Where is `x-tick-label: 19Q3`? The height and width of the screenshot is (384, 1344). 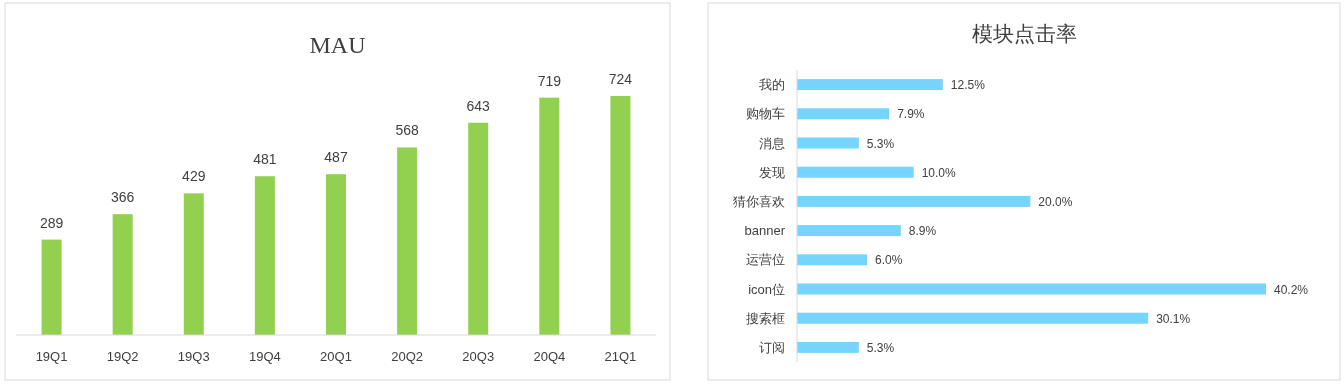 x-tick-label: 19Q3 is located at coordinates (193, 356).